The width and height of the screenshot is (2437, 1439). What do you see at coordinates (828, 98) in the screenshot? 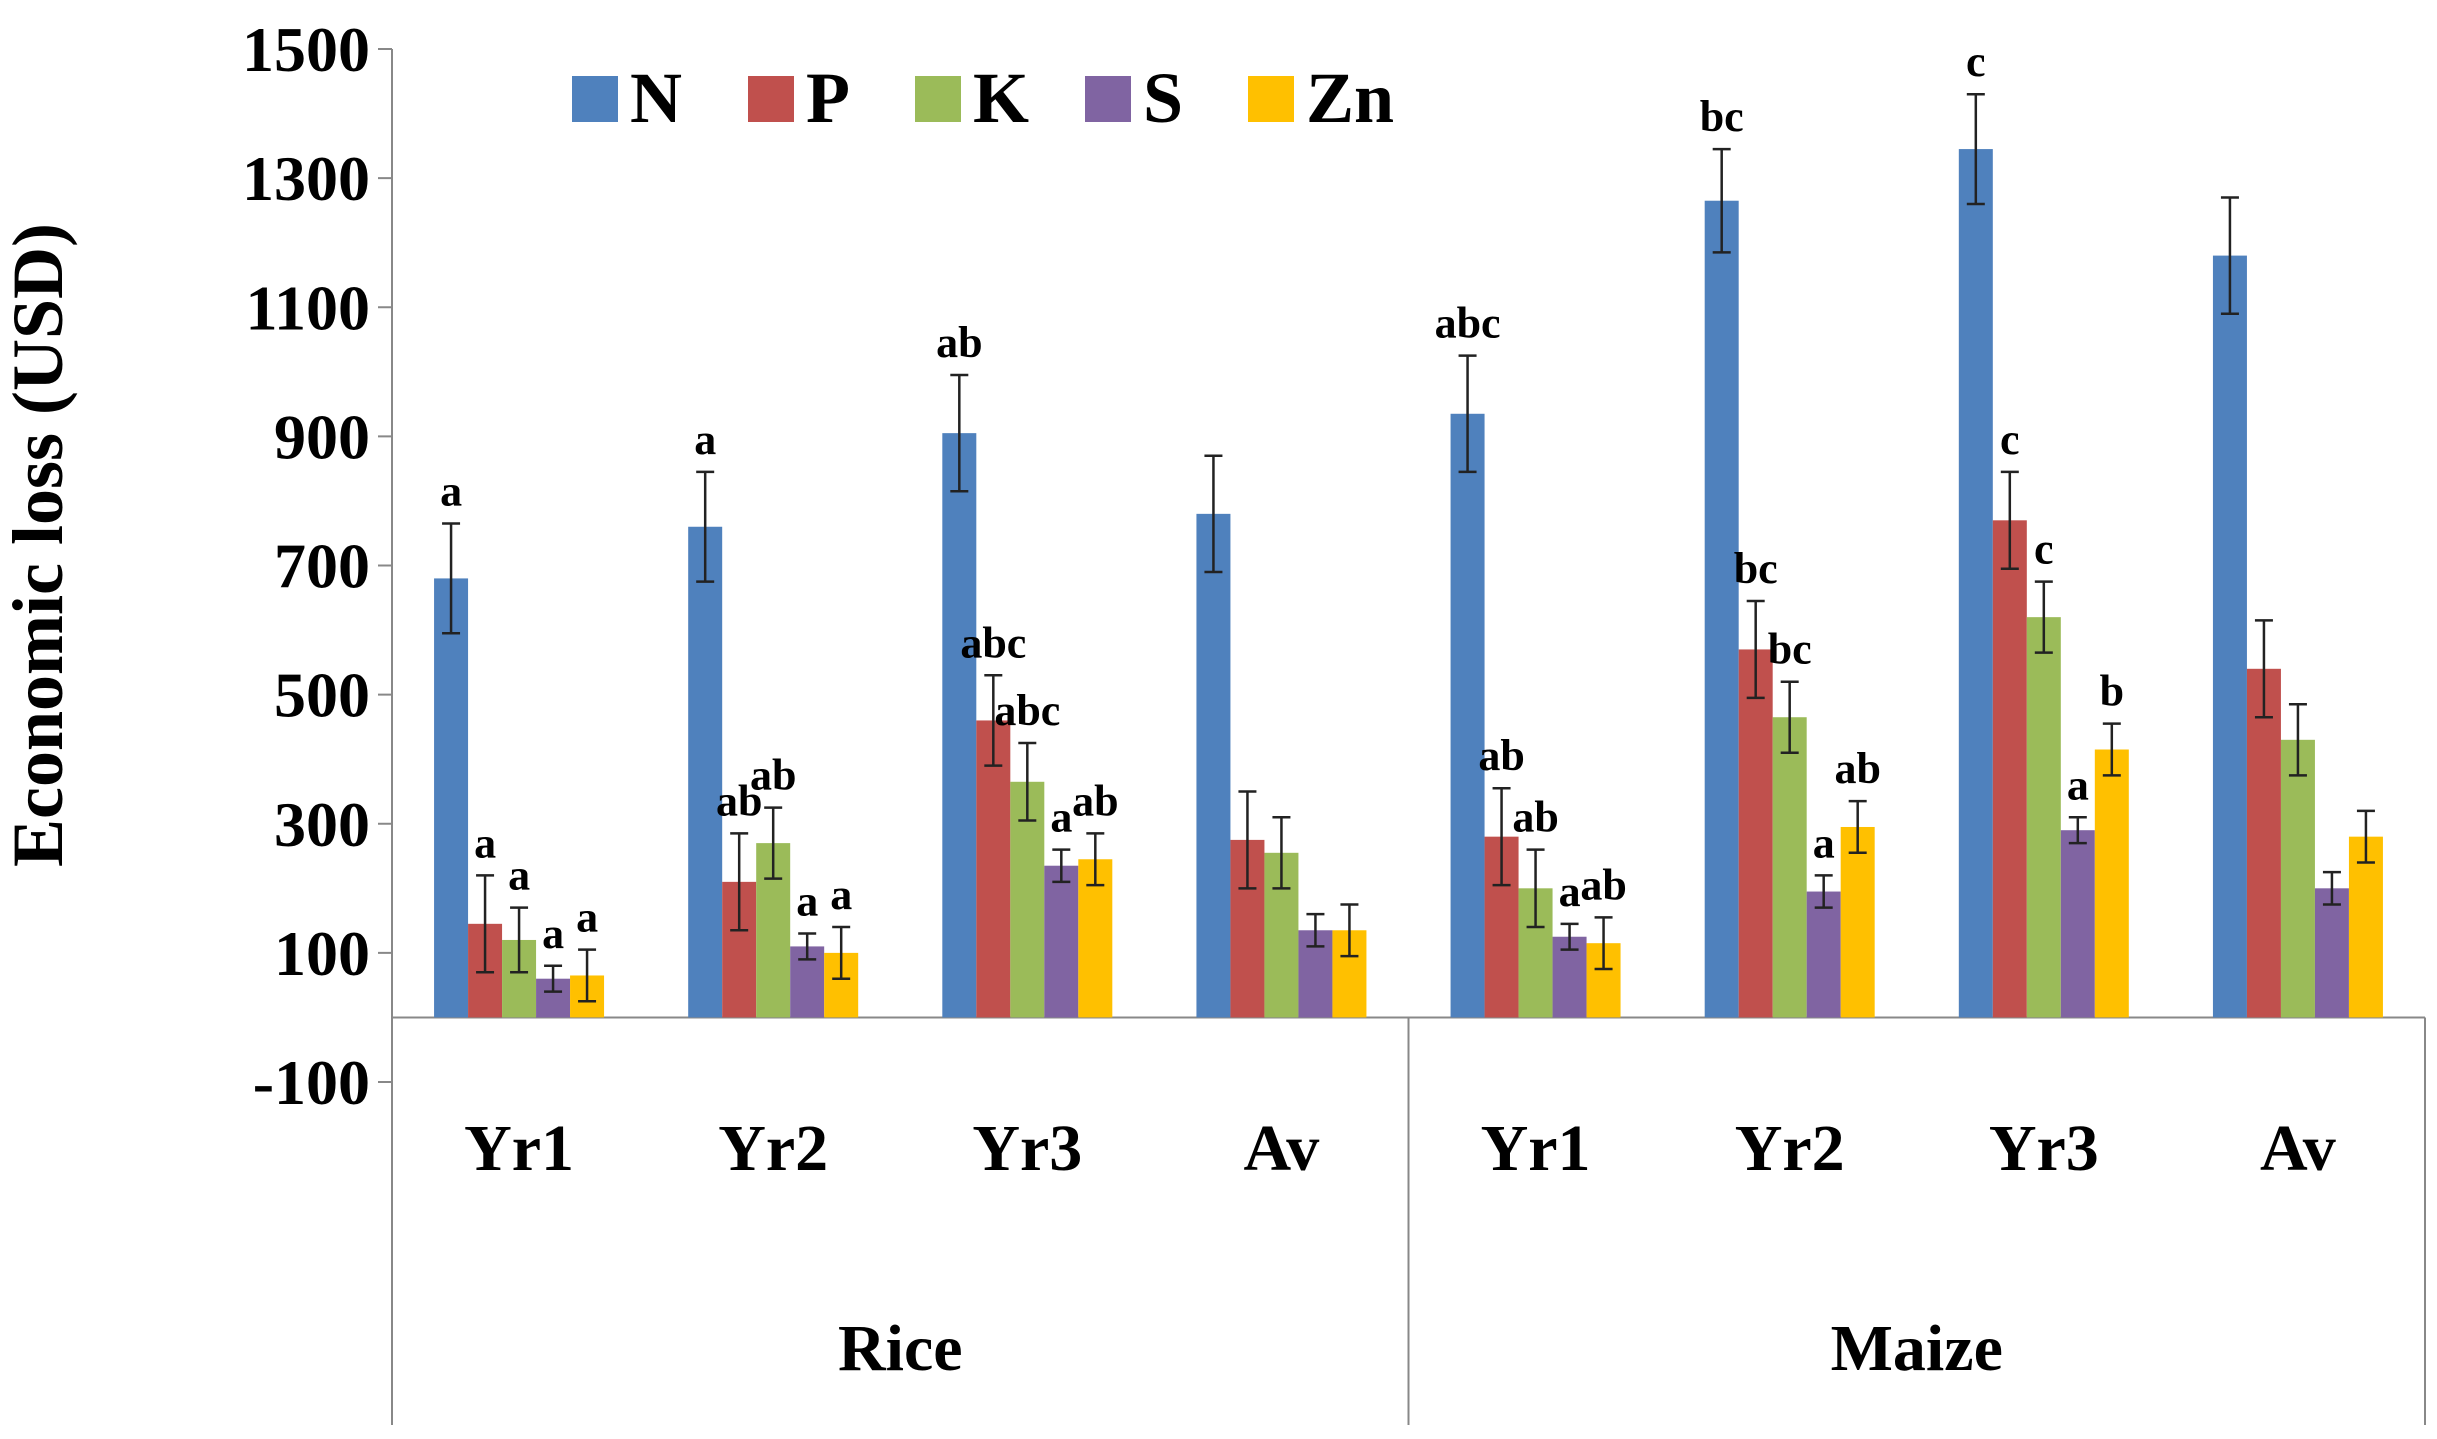
I see `legend-label-p: P` at bounding box center [828, 98].